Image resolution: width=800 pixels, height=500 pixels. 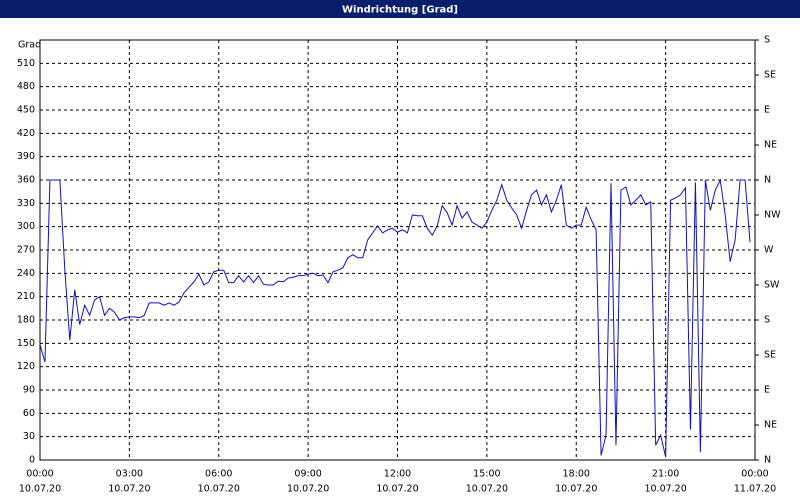 I want to click on y-tick-label: 450, so click(x=26, y=110).